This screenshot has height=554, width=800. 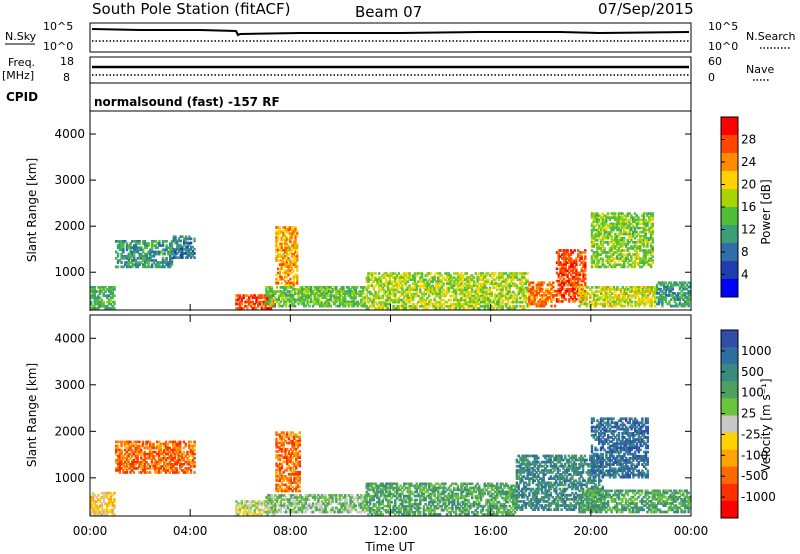 I want to click on colorbar-segment, so click(x=729, y=180).